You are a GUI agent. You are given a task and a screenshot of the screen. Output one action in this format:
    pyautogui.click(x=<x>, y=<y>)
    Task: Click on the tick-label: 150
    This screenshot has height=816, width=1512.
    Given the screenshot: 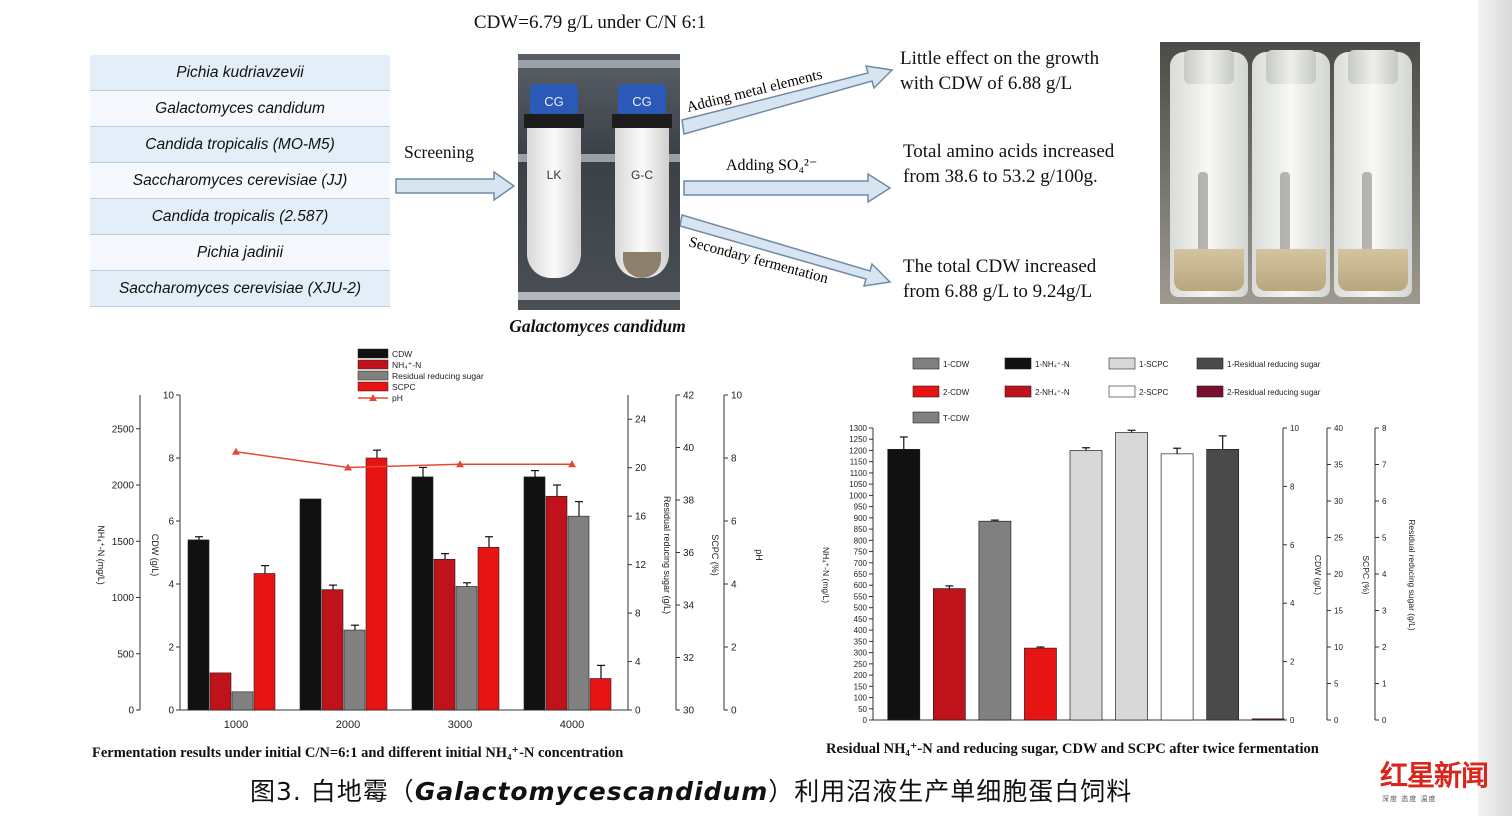 What is the action you would take?
    pyautogui.click(x=861, y=686)
    